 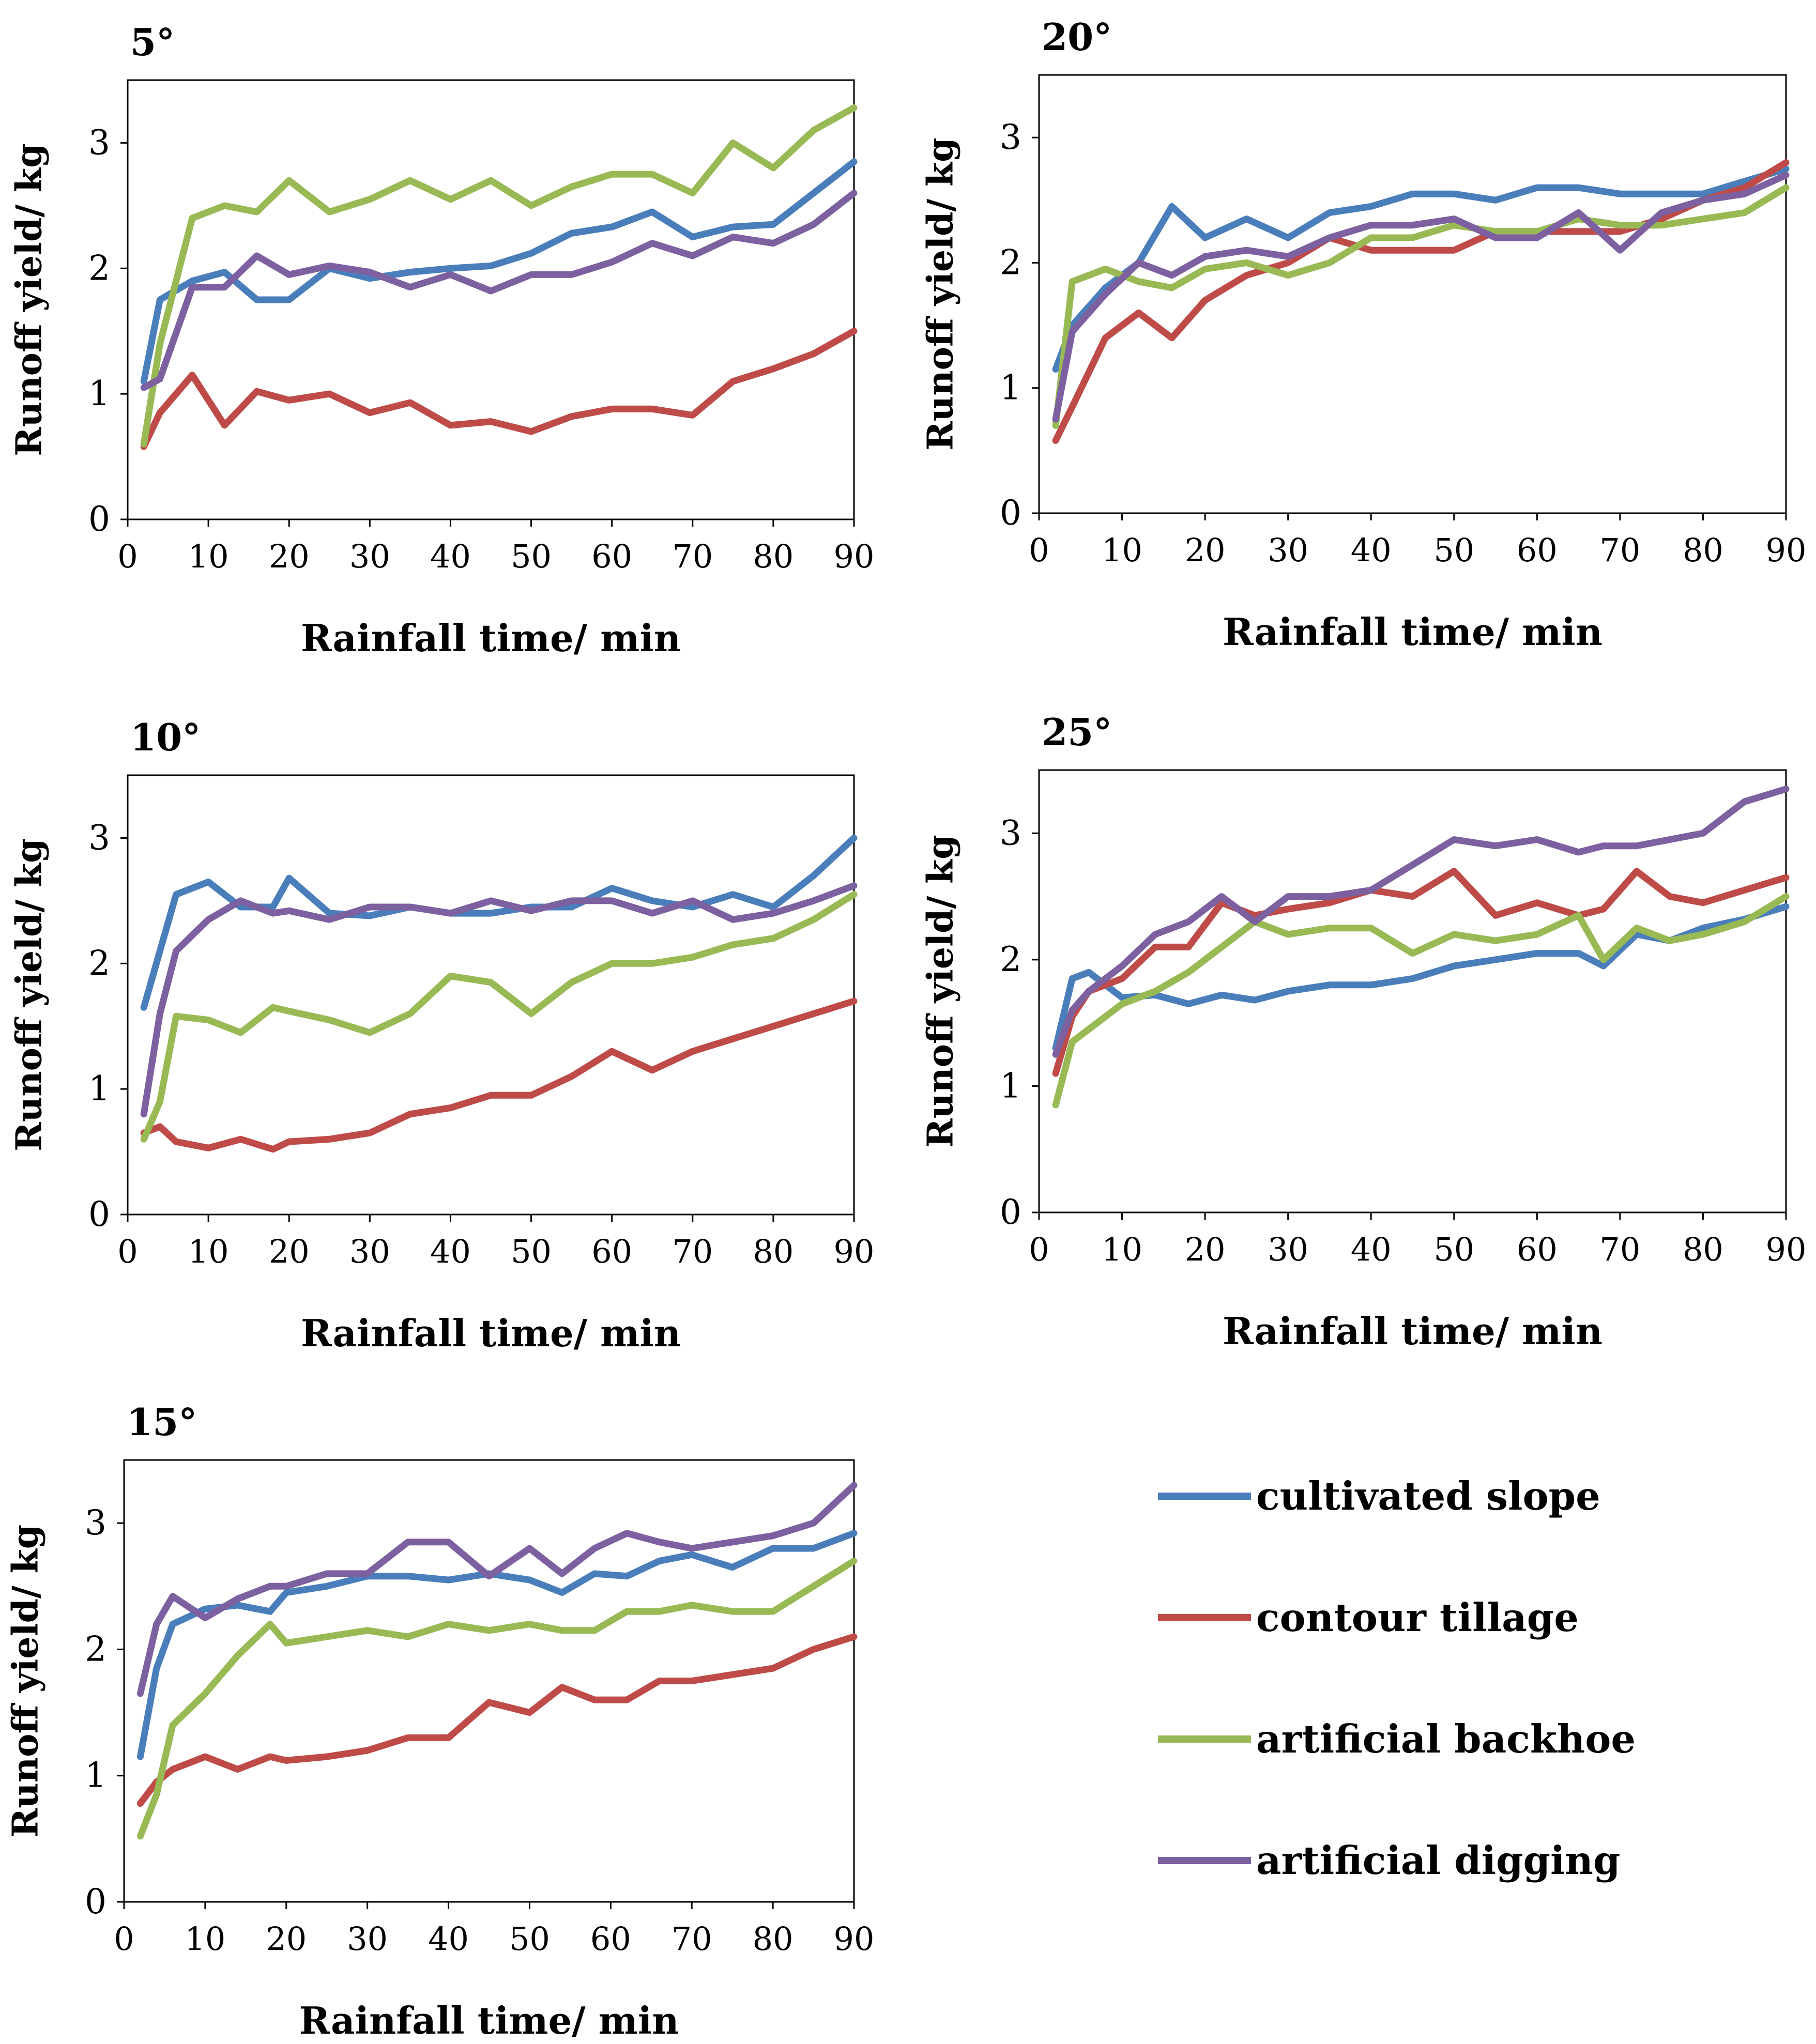 I want to click on chart-title: 20°, so click(x=1077, y=37).